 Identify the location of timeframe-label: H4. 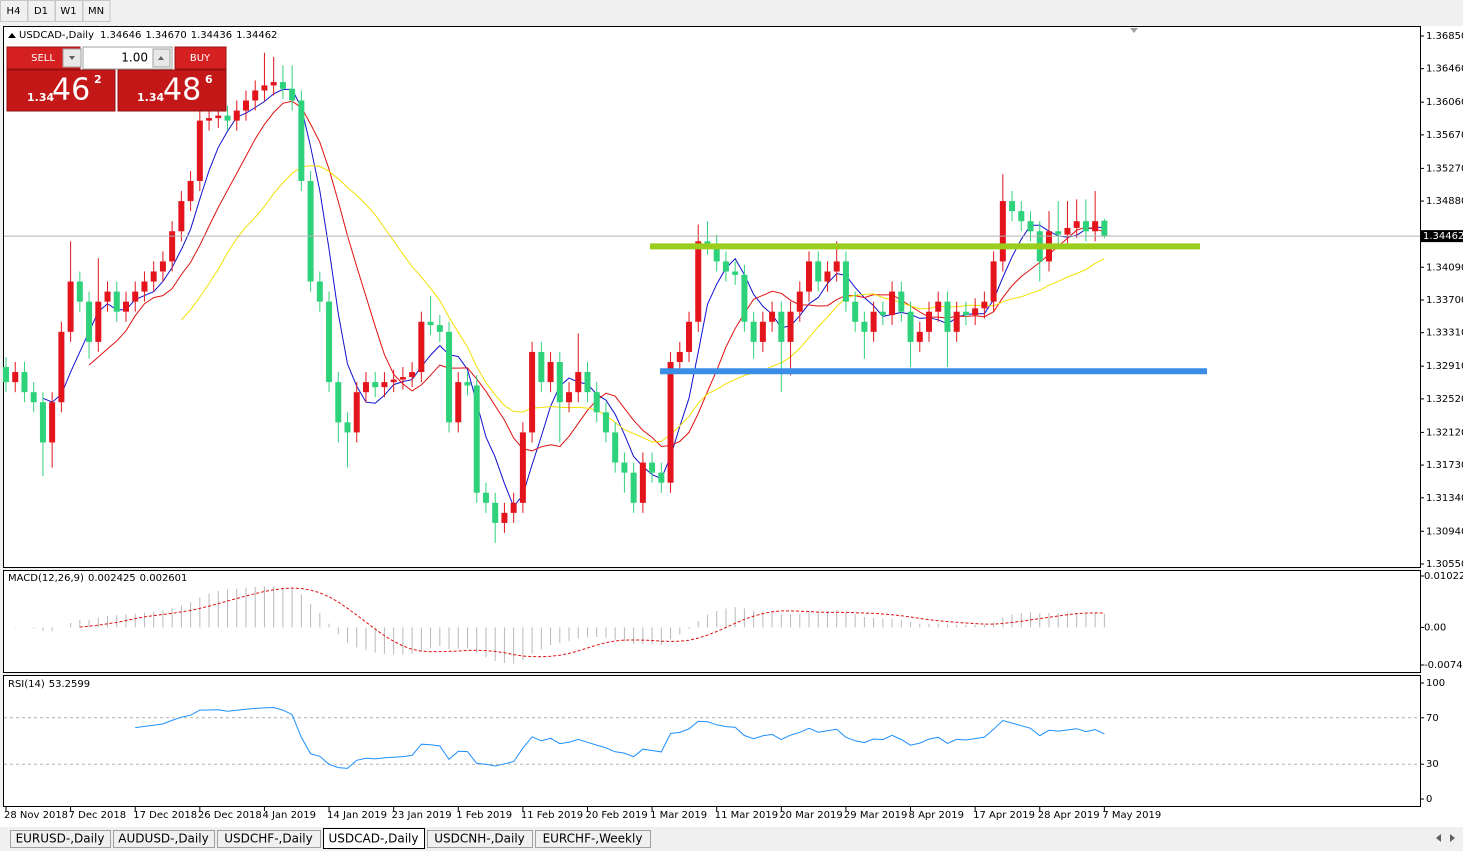
(14, 11).